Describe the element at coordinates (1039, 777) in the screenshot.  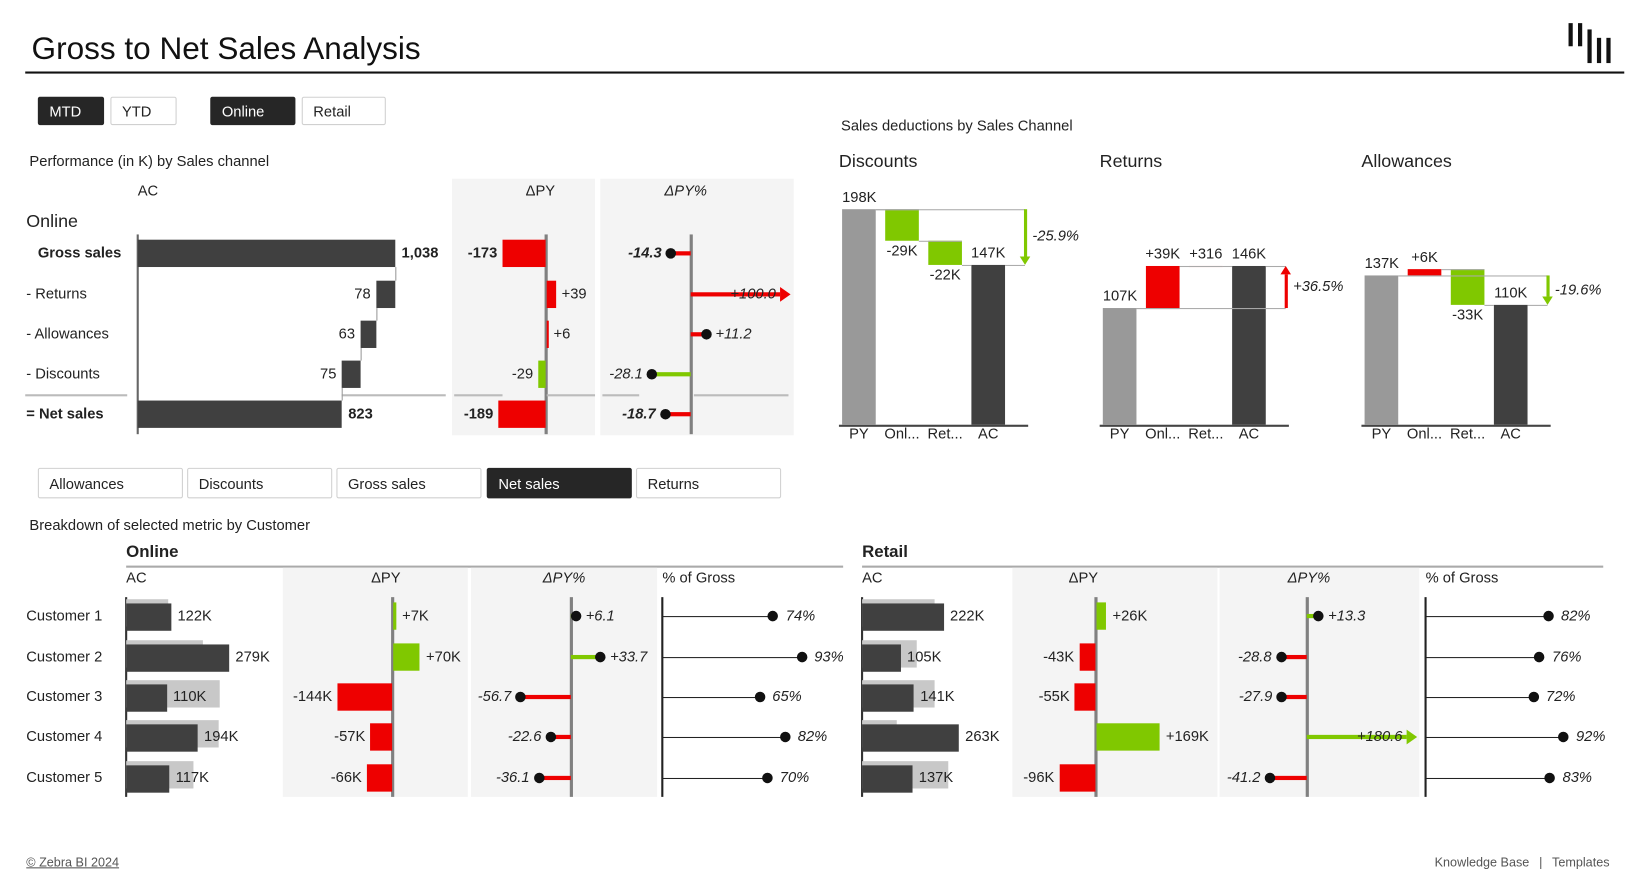
I see `dpy-label: -96K` at that location.